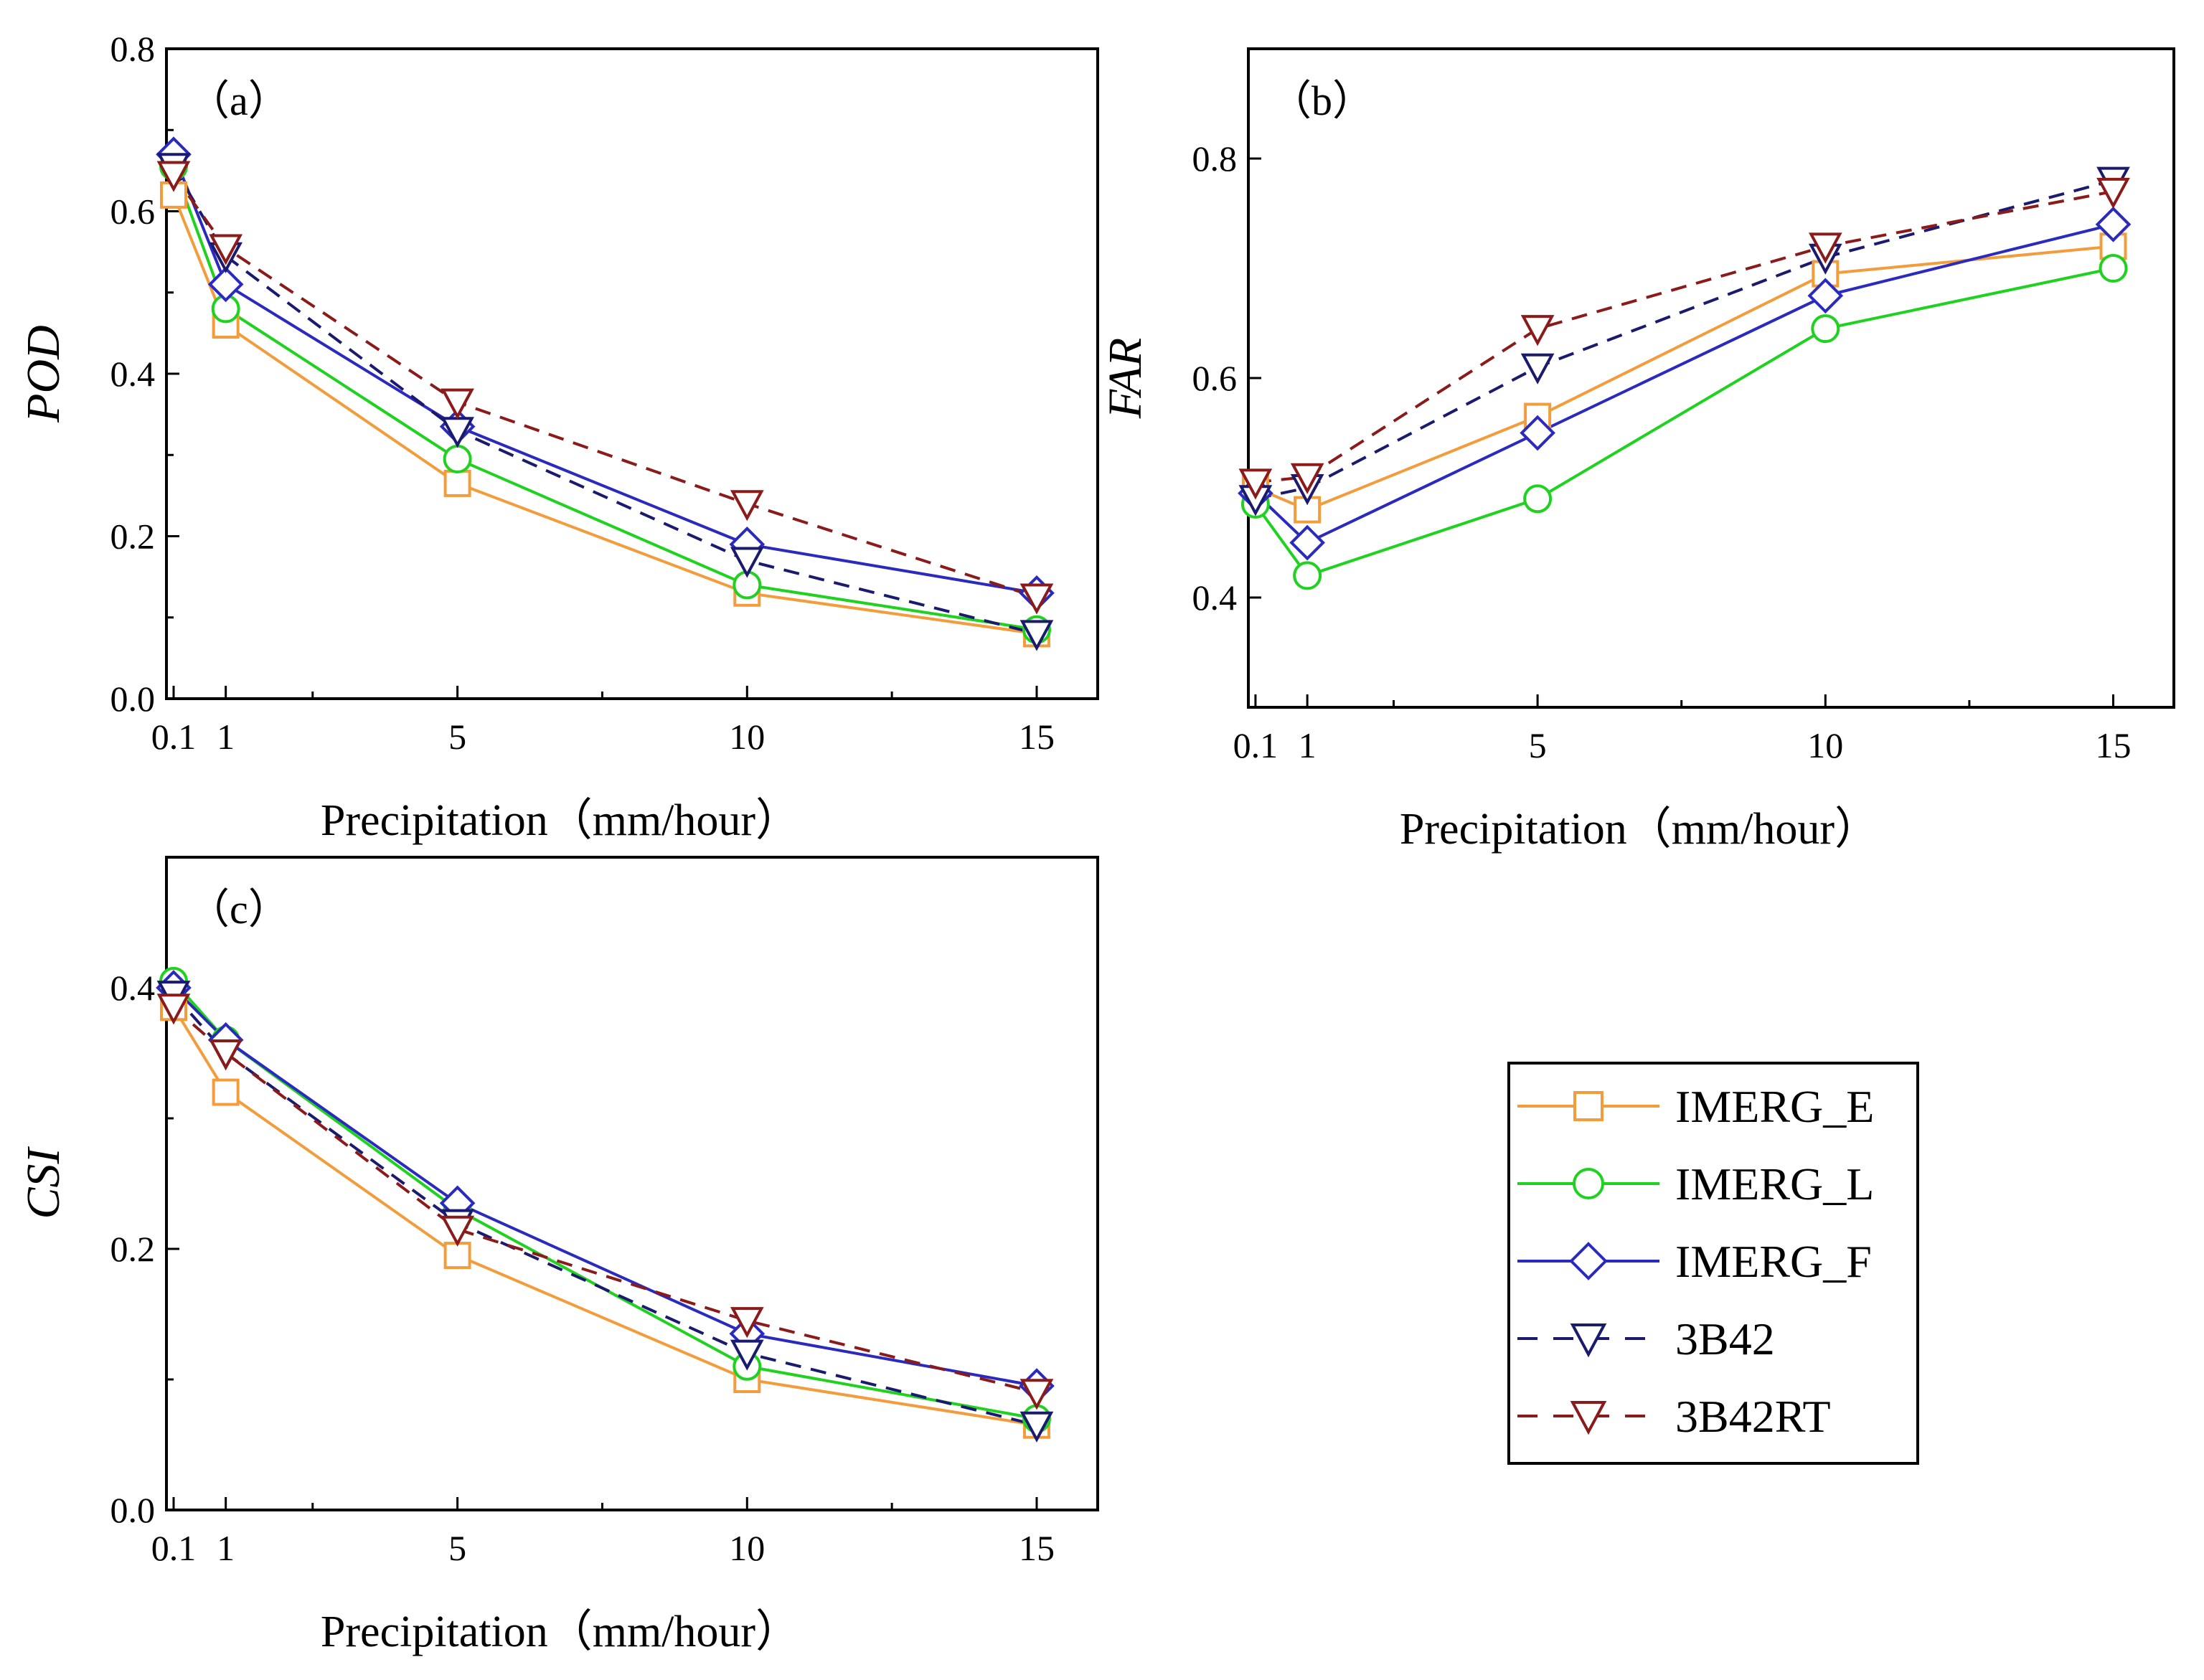 This screenshot has height=1680, width=2204. Describe the element at coordinates (1588, 1106) in the screenshot. I see `legend-marker-imerg-e` at that location.